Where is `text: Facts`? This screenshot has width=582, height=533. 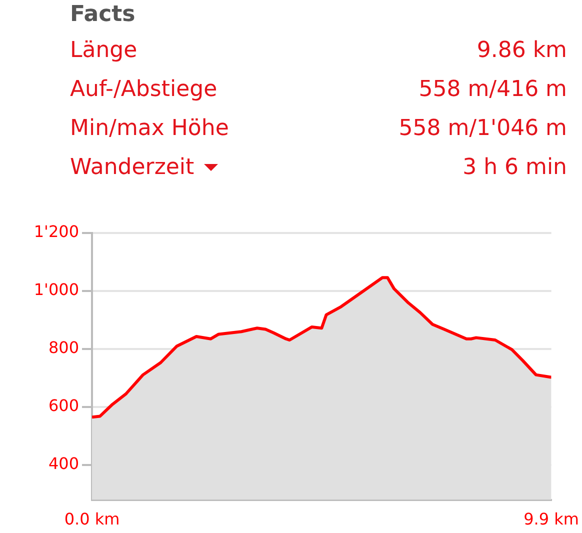 text: Facts is located at coordinates (103, 14).